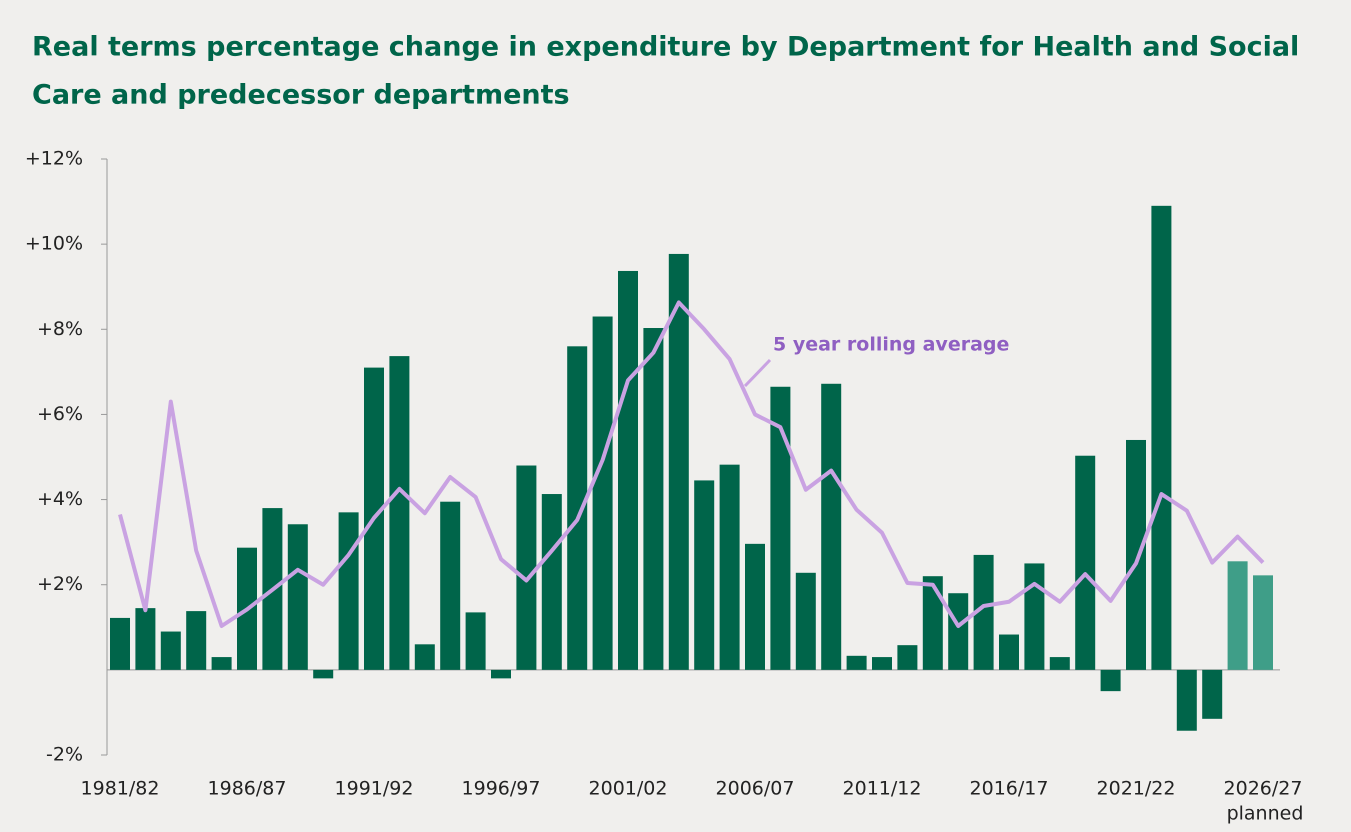 Image resolution: width=1351 pixels, height=832 pixels. I want to click on y-tick-label: +2%, so click(60, 584).